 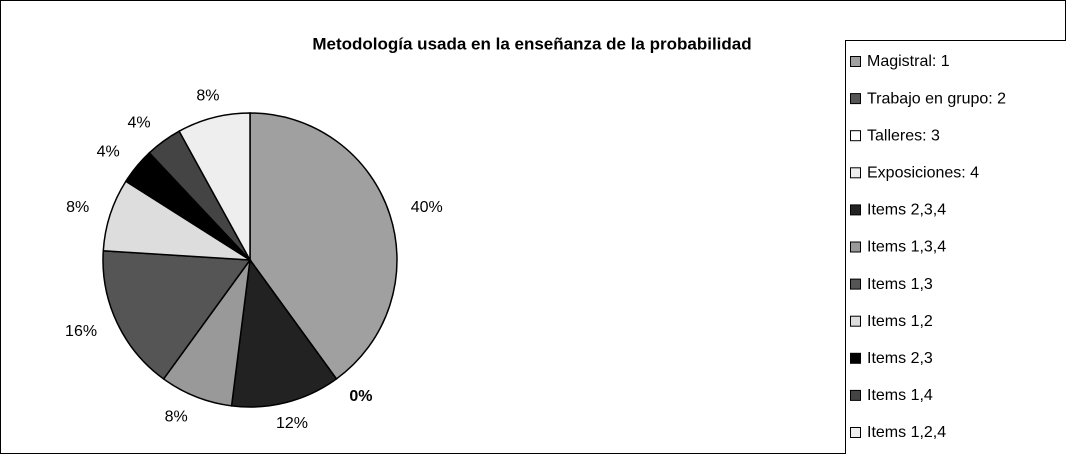 I want to click on legend-label: Items 1,3,4, so click(x=906, y=247).